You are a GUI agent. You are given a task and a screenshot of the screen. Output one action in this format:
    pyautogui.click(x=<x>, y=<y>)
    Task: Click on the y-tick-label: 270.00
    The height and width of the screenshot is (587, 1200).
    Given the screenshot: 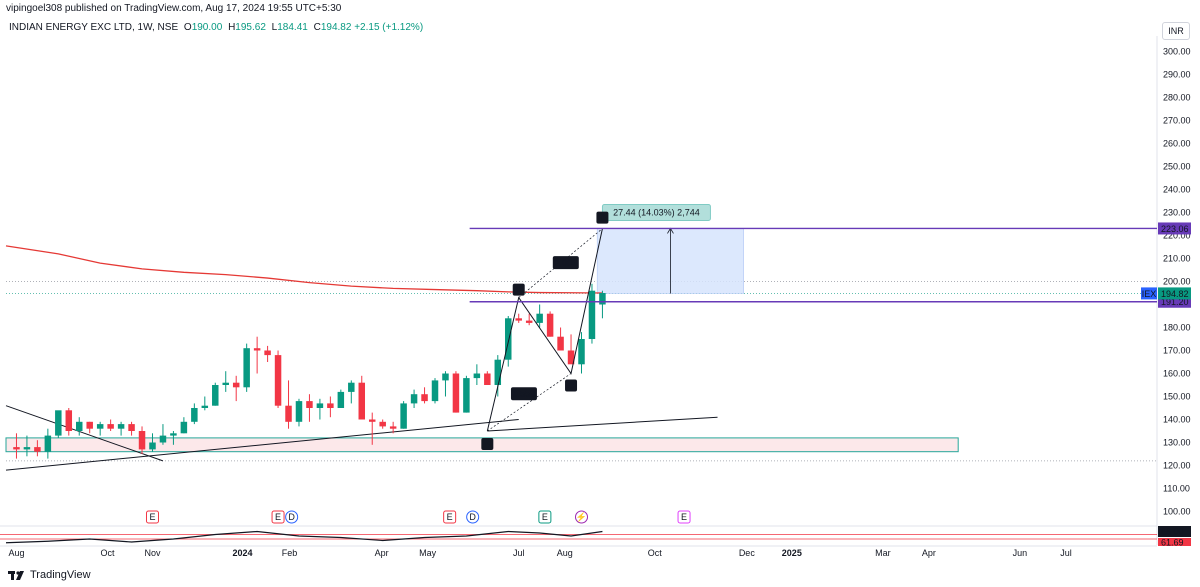 What is the action you would take?
    pyautogui.click(x=1177, y=121)
    